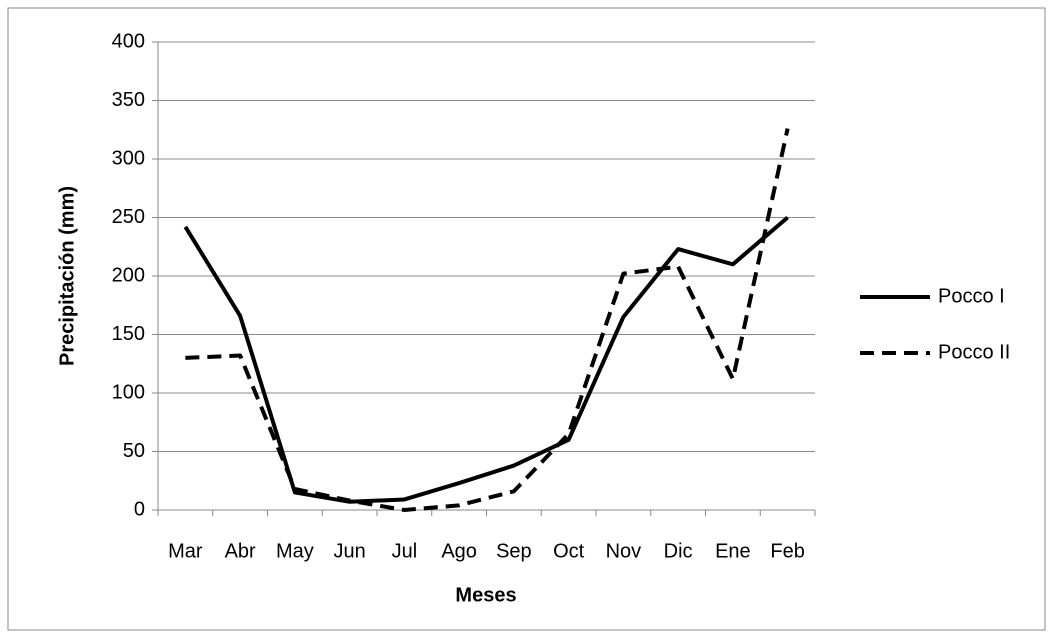  Describe the element at coordinates (974, 352) in the screenshot. I see `legend-label: Pocco II` at that location.